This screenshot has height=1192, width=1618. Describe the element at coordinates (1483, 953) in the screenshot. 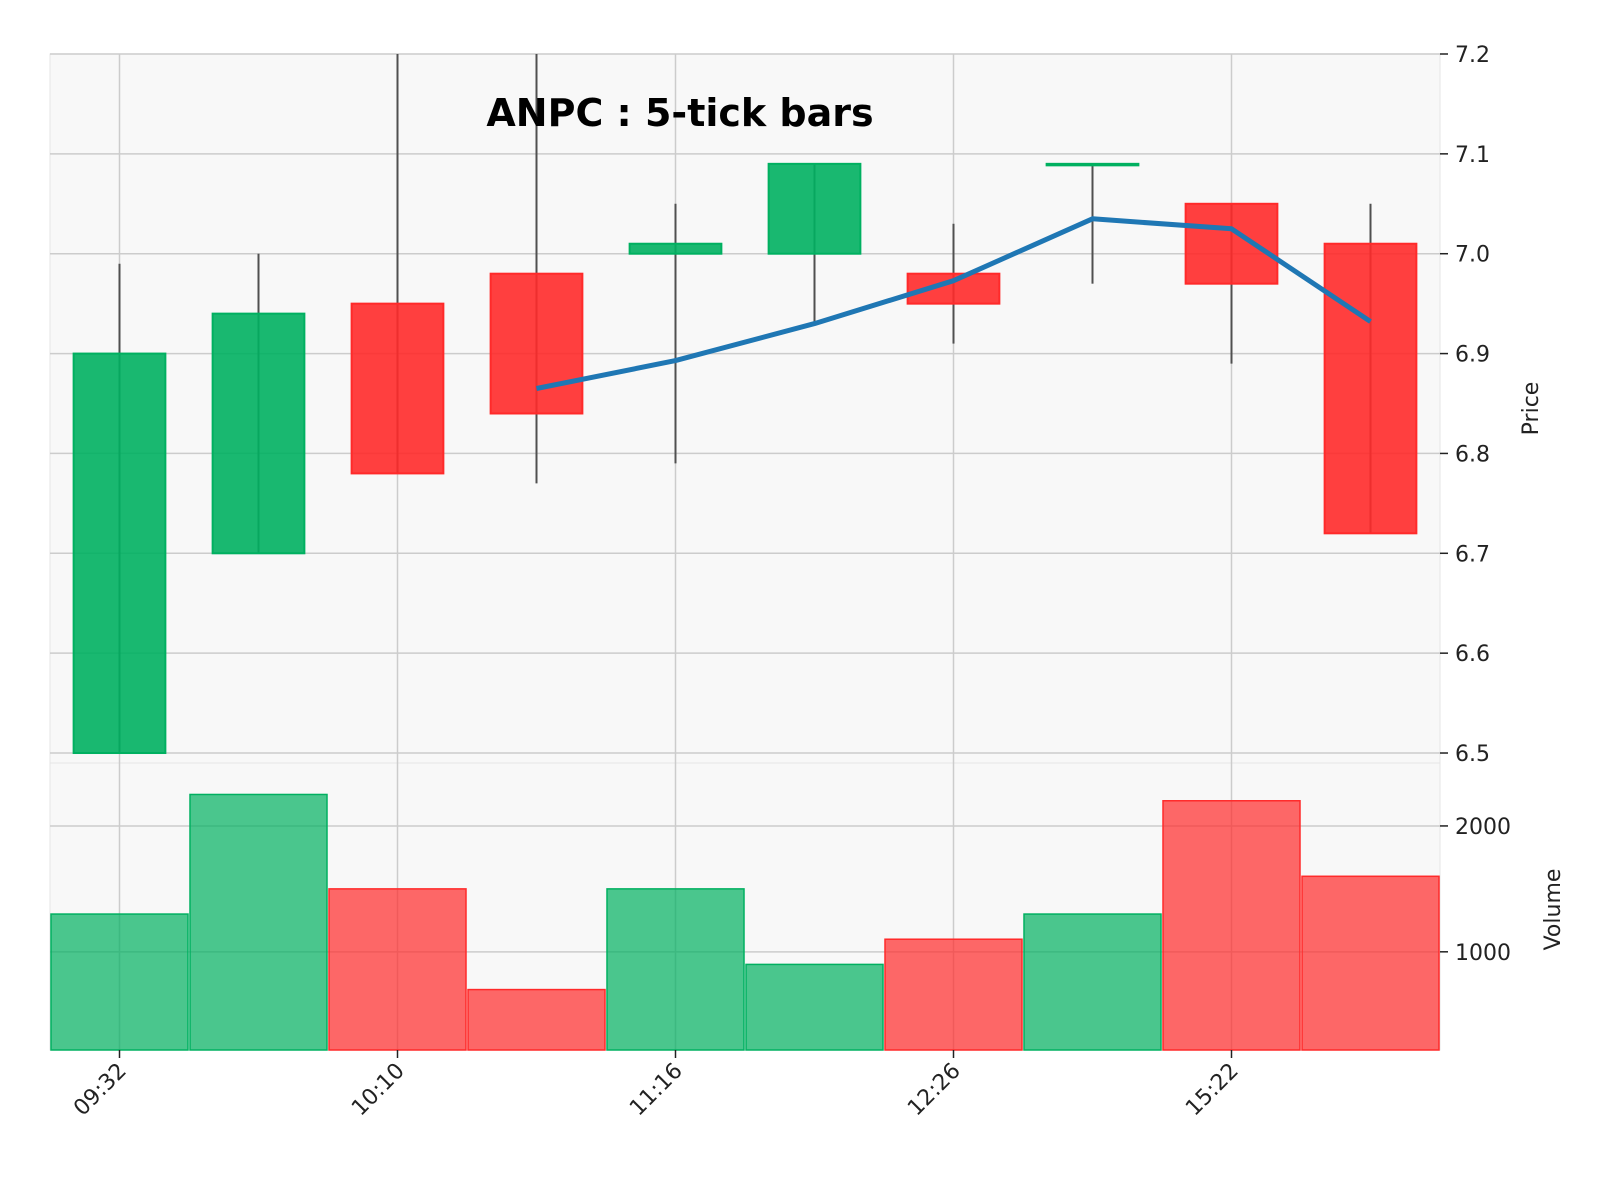

I see `volume-tick-label: 1000` at that location.